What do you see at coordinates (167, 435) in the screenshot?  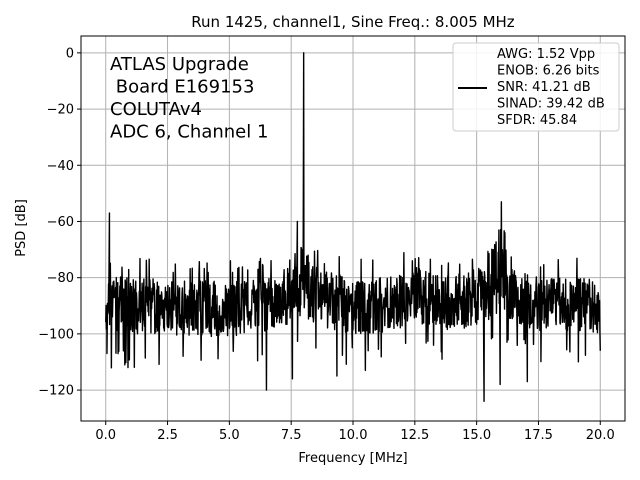 I see `x-tick-label: 2.5` at bounding box center [167, 435].